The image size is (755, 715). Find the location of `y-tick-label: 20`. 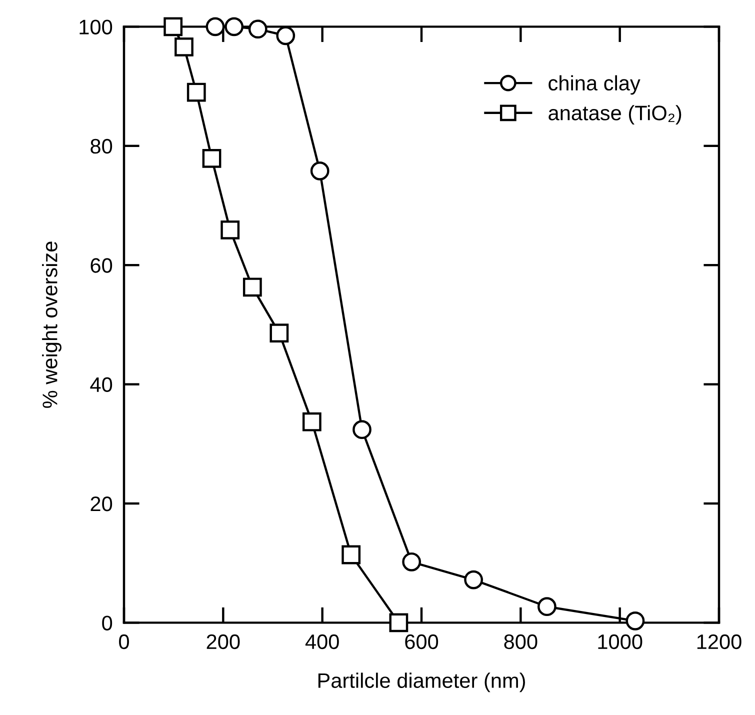

y-tick-label: 20 is located at coordinates (101, 504).